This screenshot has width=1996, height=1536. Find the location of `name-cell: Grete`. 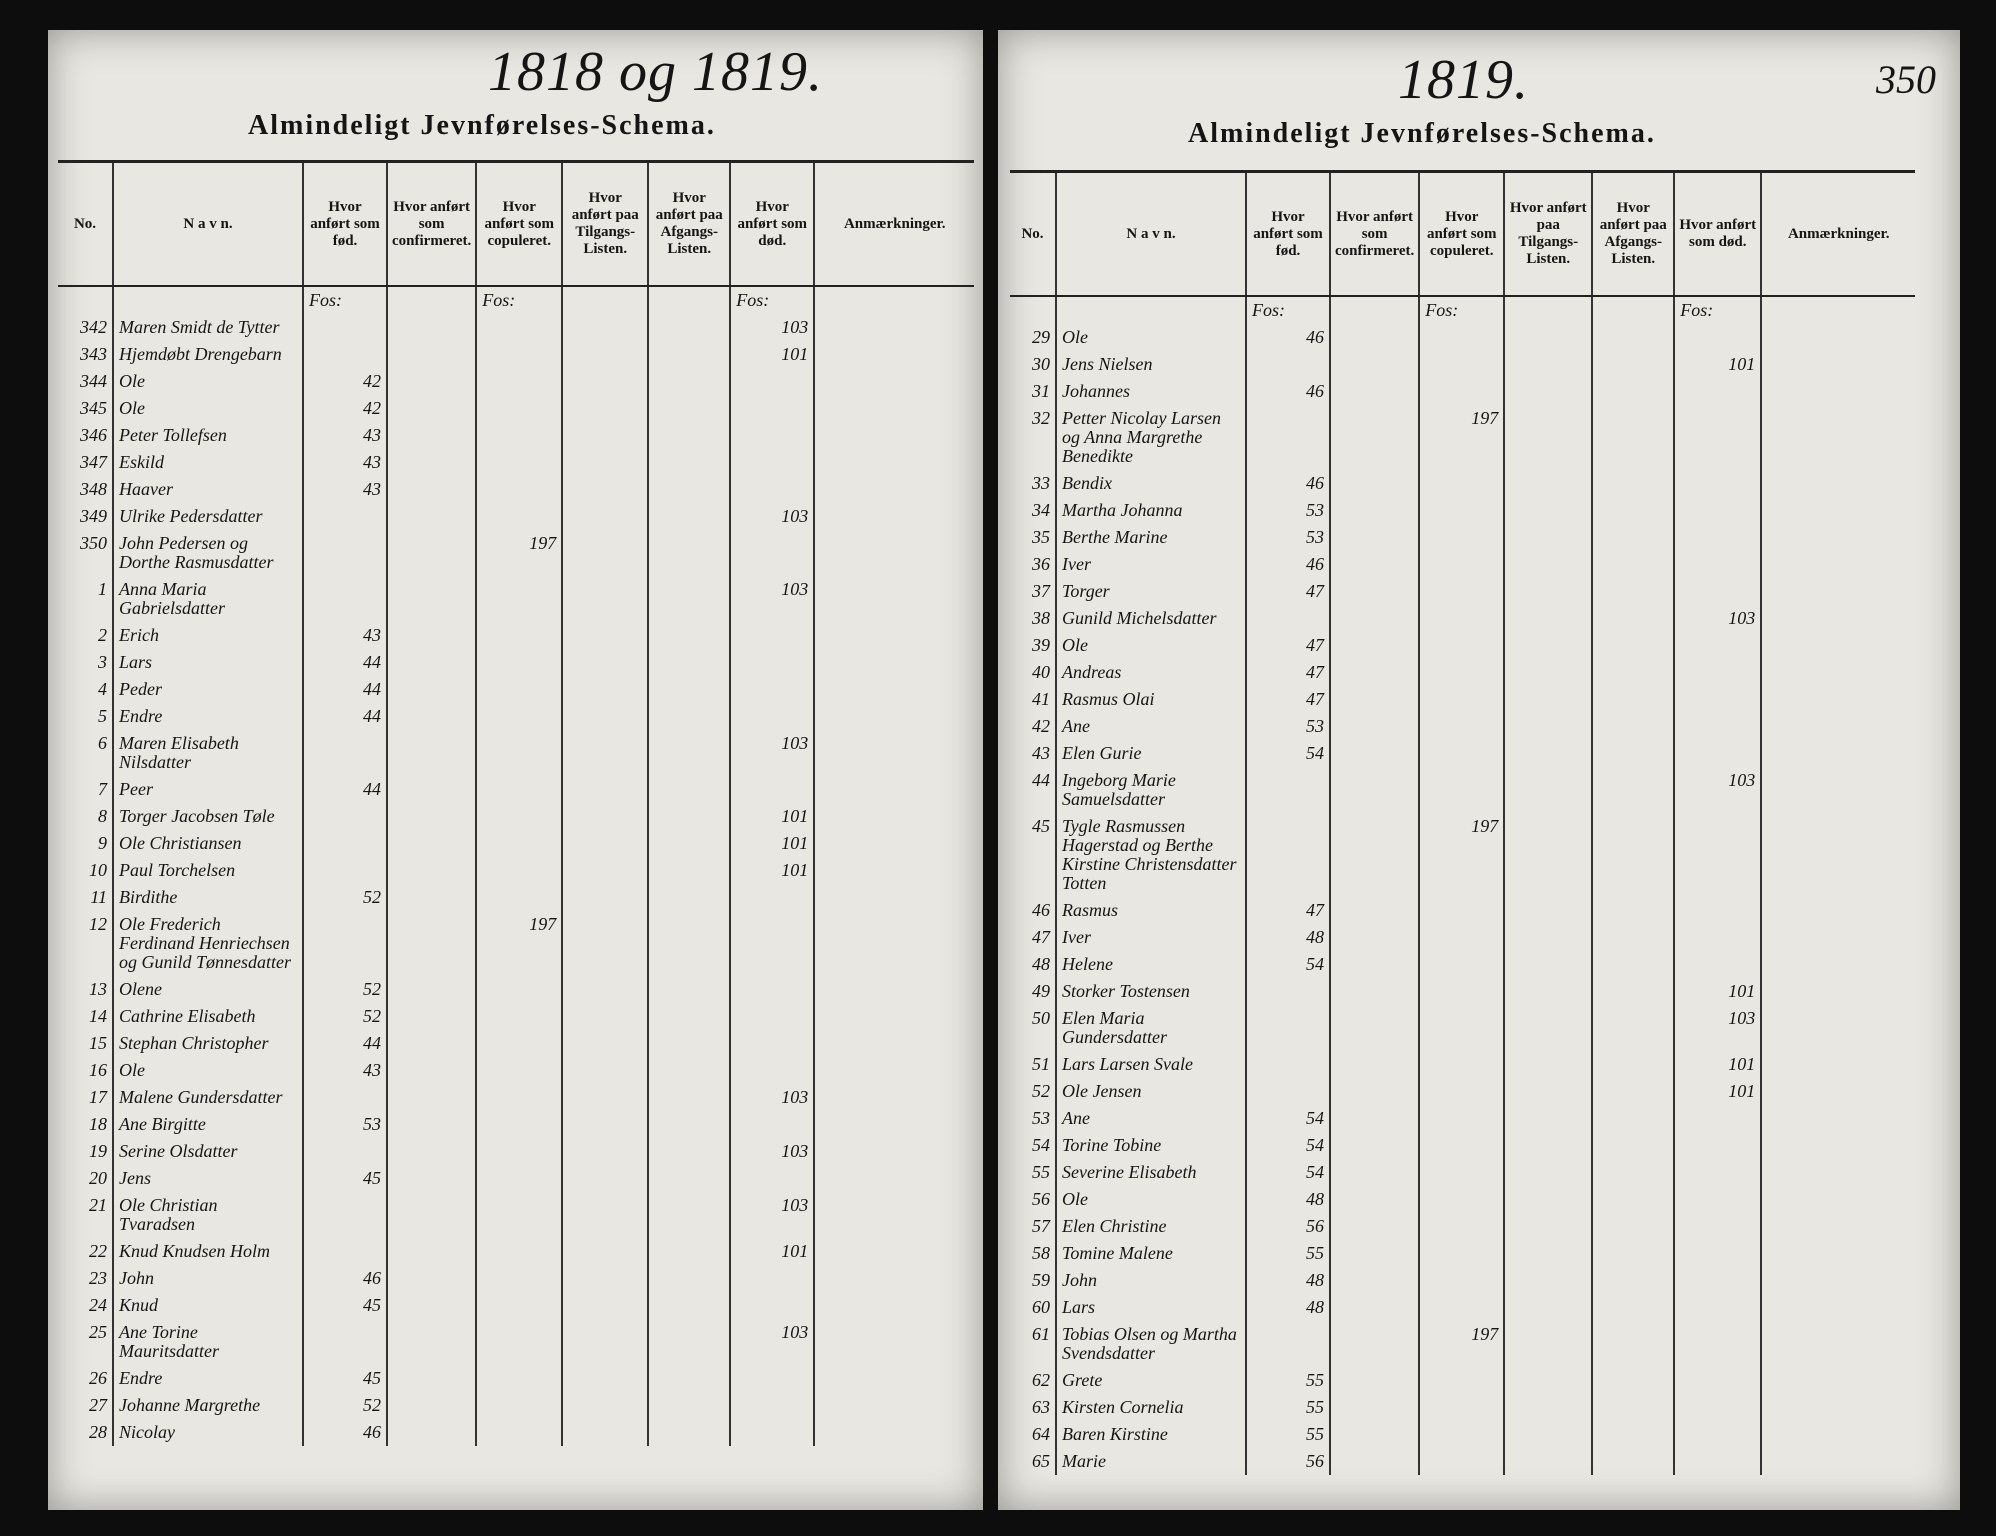

name-cell: Grete is located at coordinates (1150, 1380).